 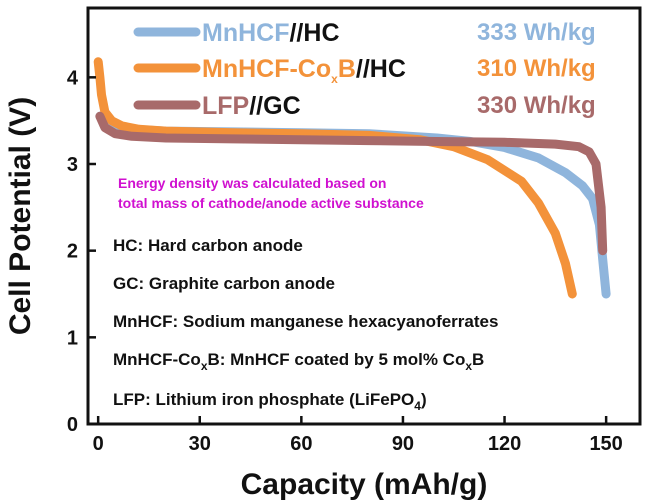 I want to click on legend-label-coxb-sep: //, so click(x=363, y=69).